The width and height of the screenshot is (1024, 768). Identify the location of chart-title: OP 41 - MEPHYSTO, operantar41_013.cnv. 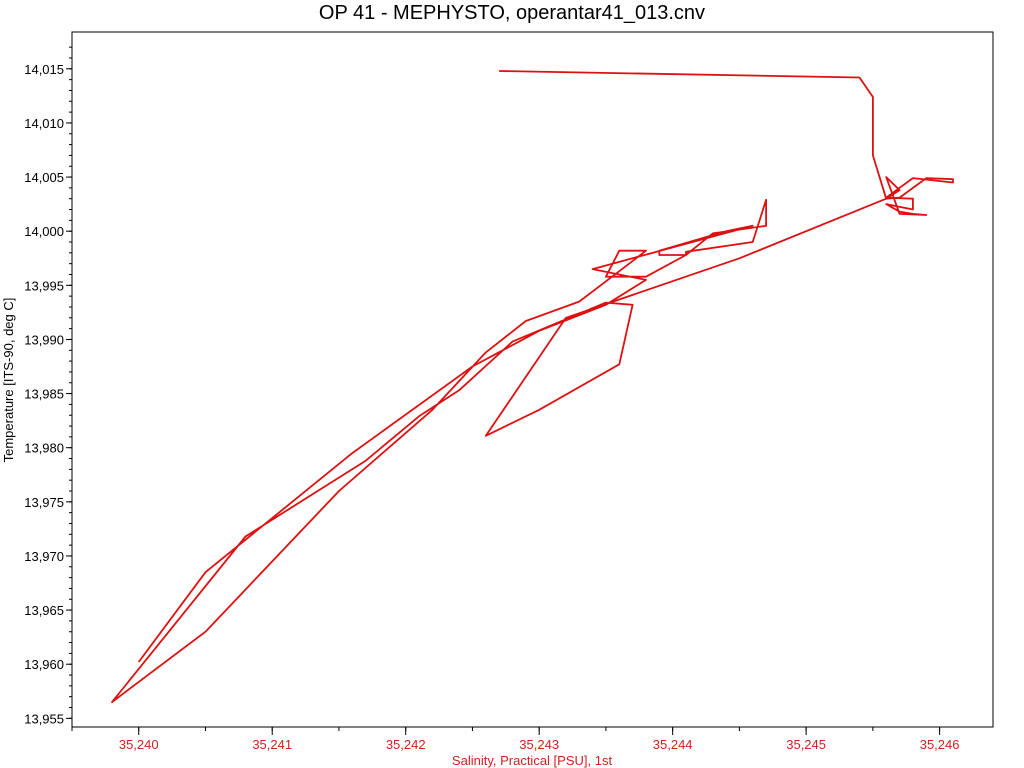
(512, 13).